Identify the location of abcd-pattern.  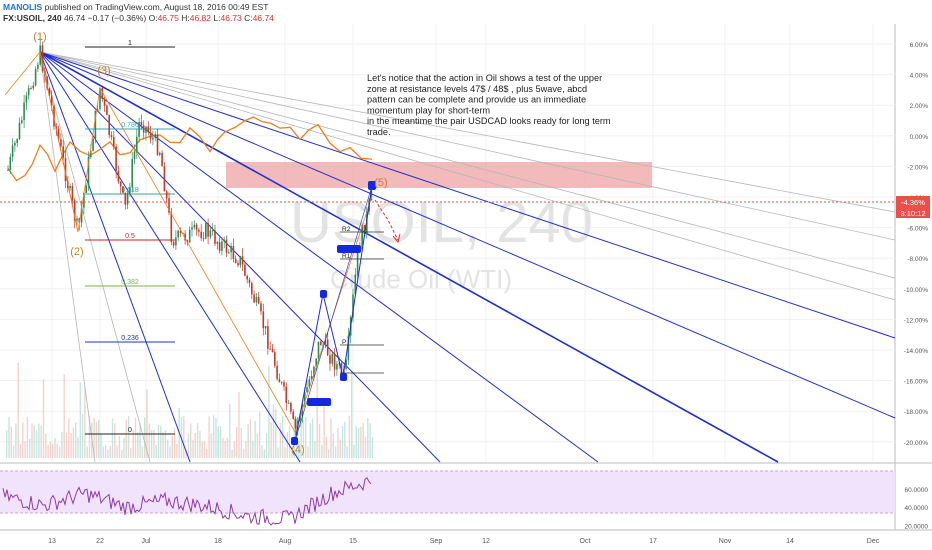
(346, 313).